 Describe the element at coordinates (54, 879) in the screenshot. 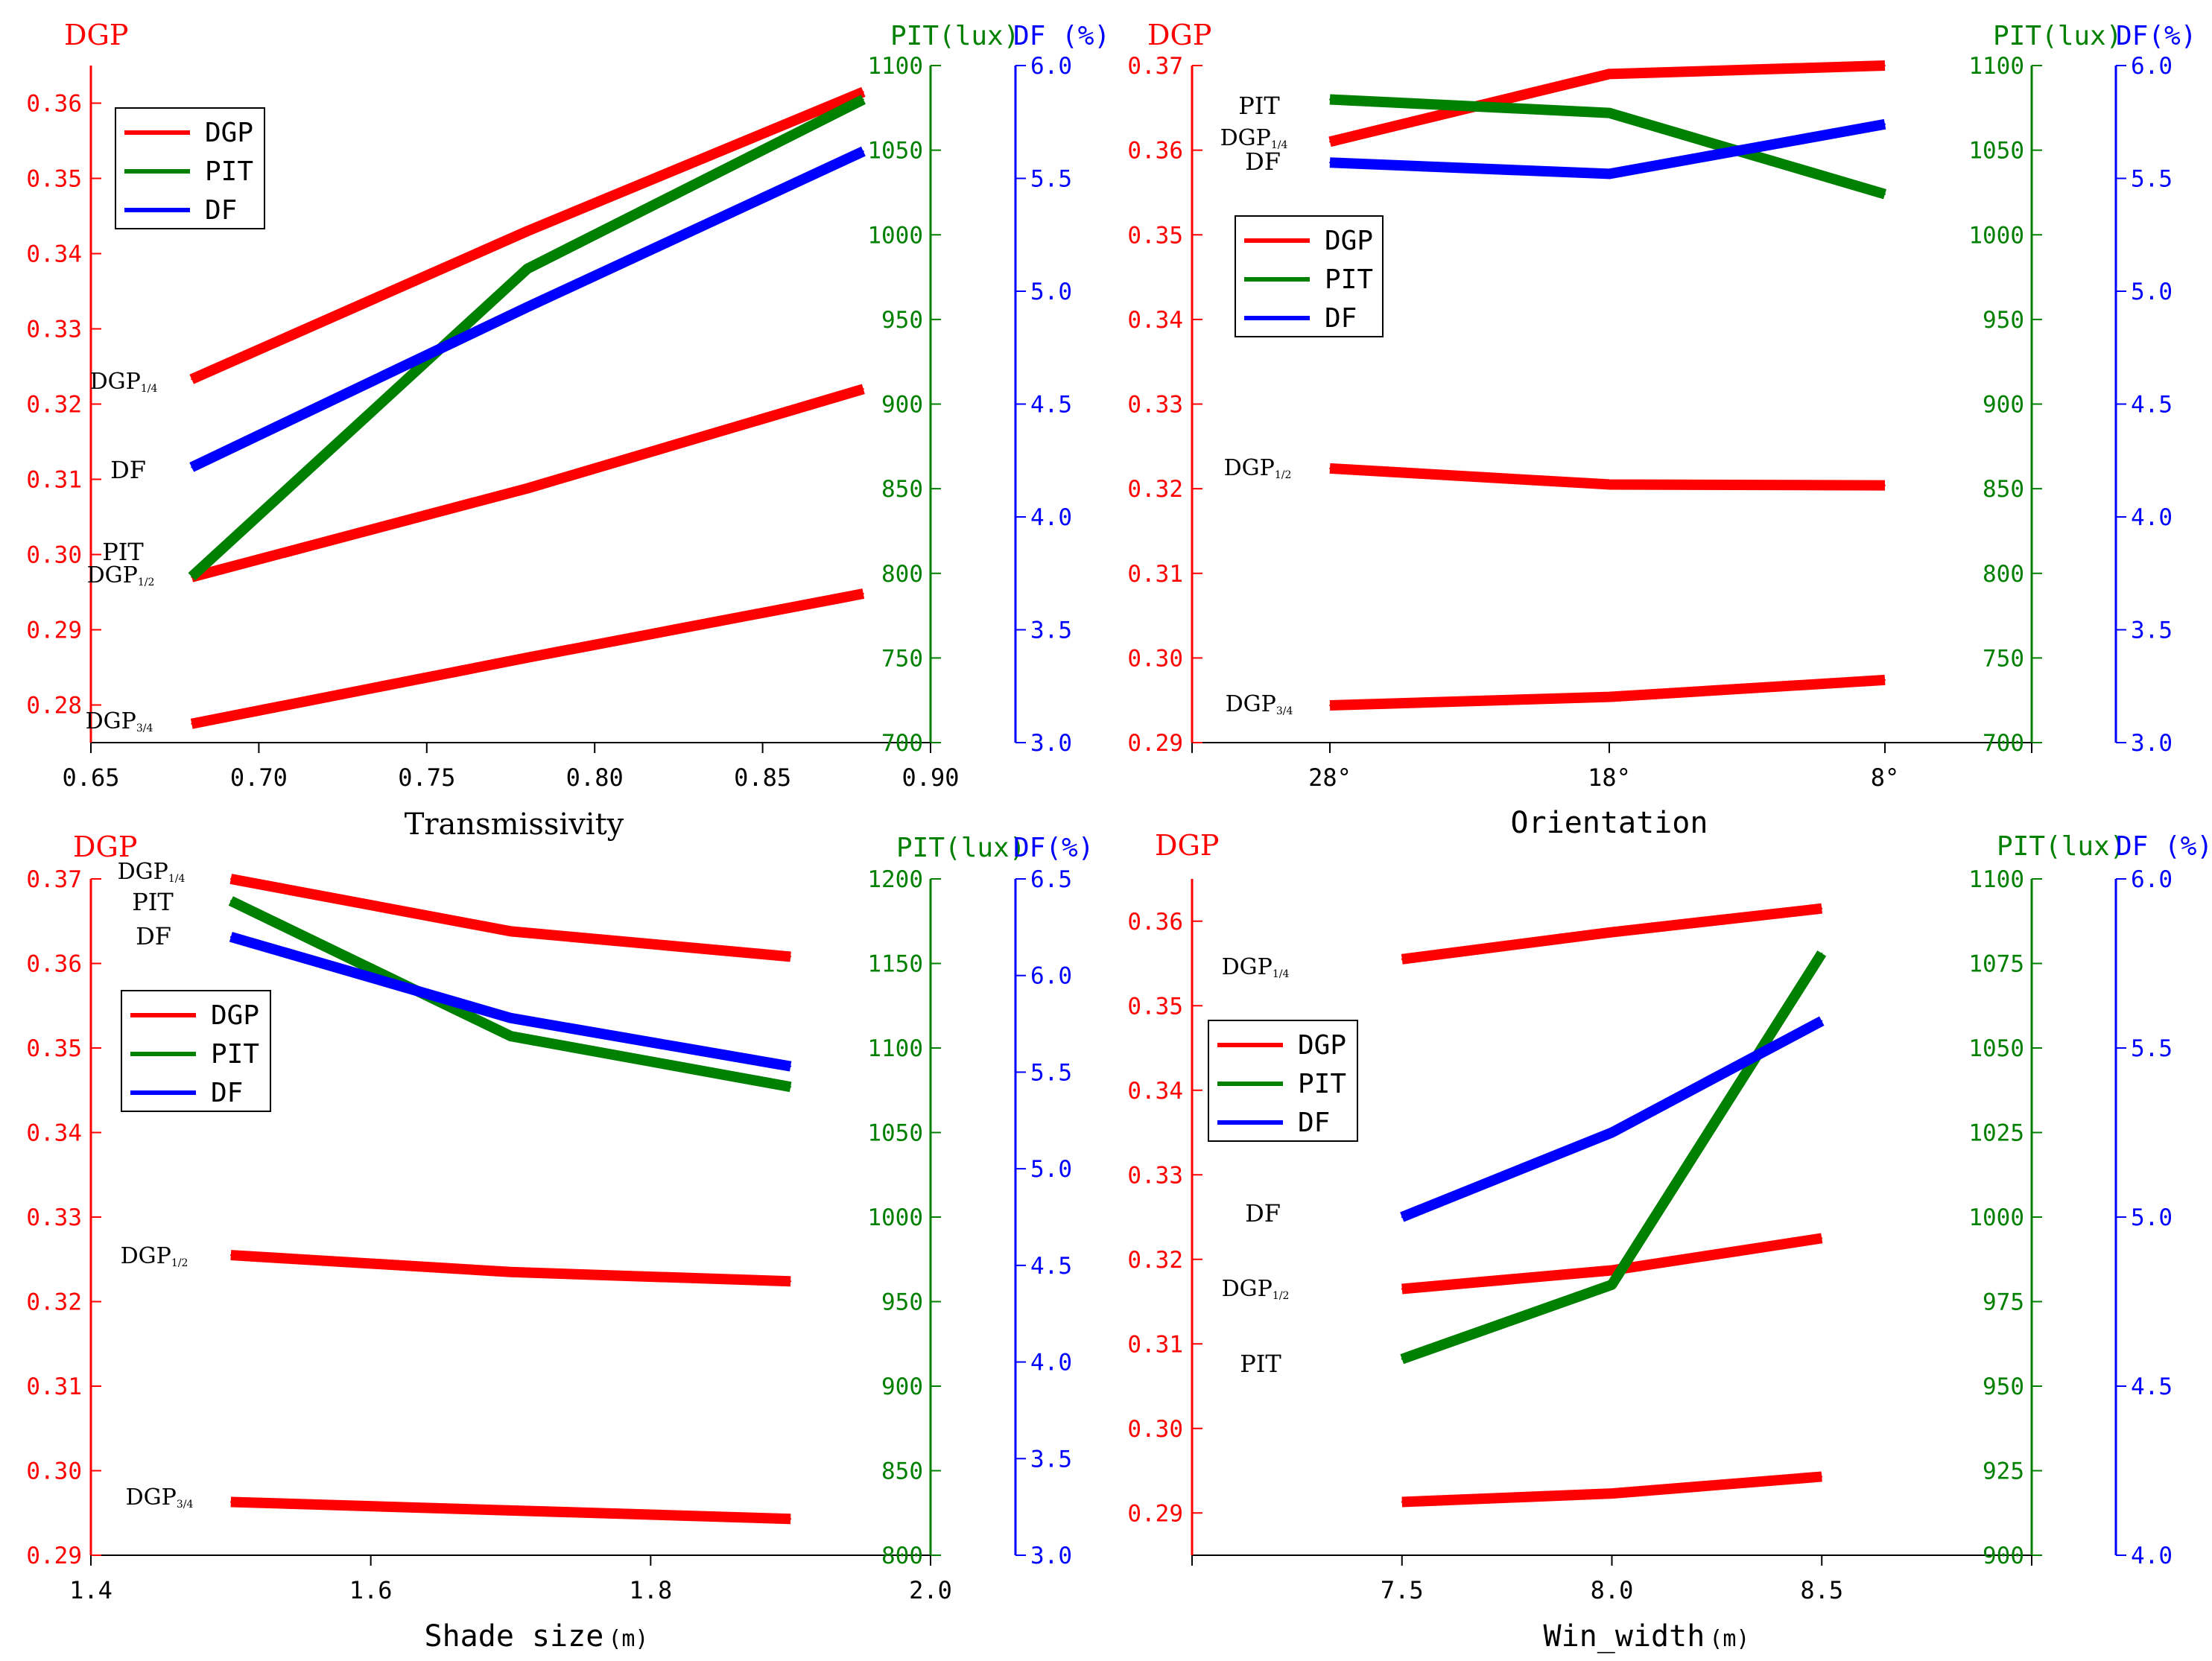

I see `dgp-tick-label: 0.37` at that location.